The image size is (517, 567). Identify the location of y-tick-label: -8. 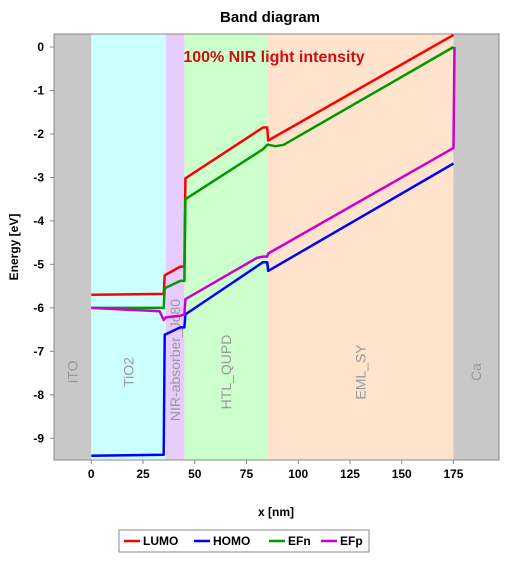
(38, 395).